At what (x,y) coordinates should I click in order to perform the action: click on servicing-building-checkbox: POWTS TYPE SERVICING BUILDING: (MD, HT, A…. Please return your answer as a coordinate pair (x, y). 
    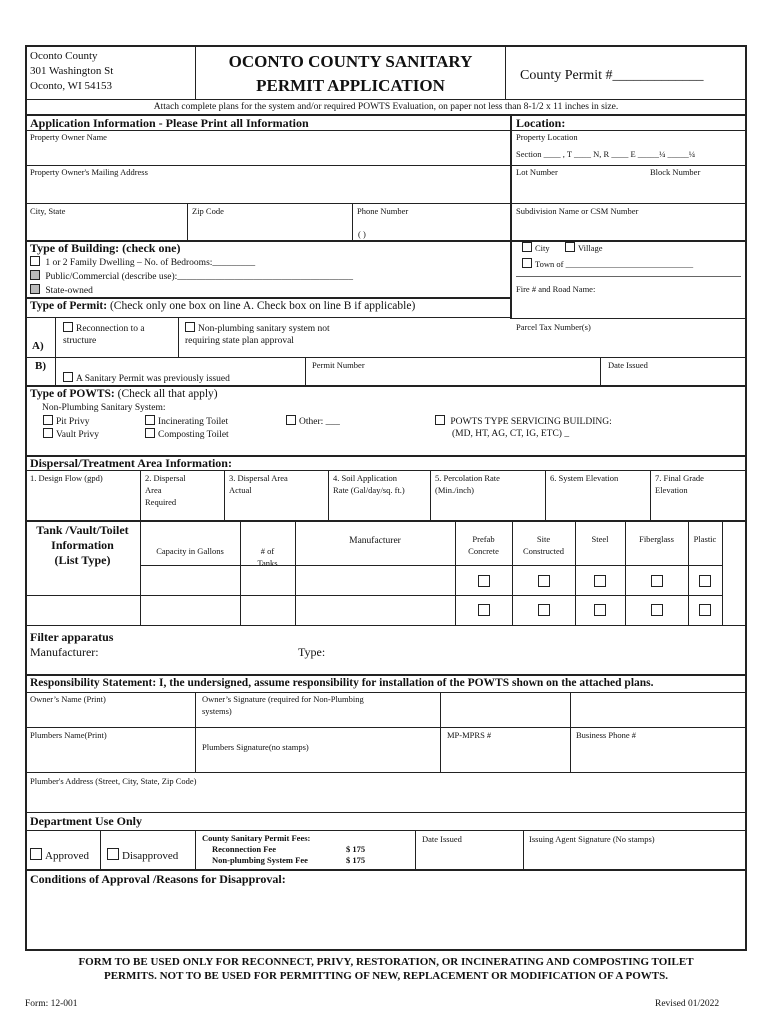
    Looking at the image, I should click on (523, 427).